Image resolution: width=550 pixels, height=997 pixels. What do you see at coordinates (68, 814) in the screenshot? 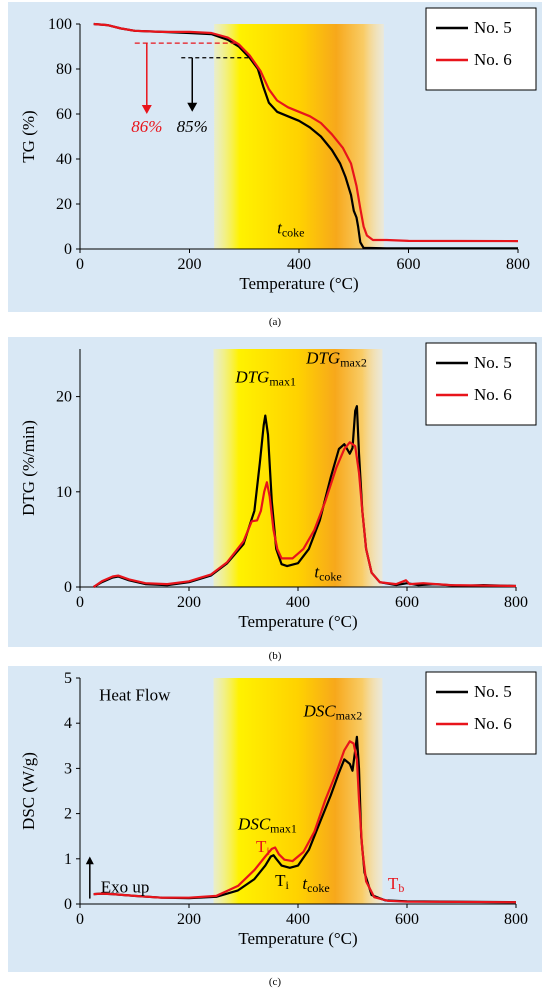
I see `y-tick-label: 2` at bounding box center [68, 814].